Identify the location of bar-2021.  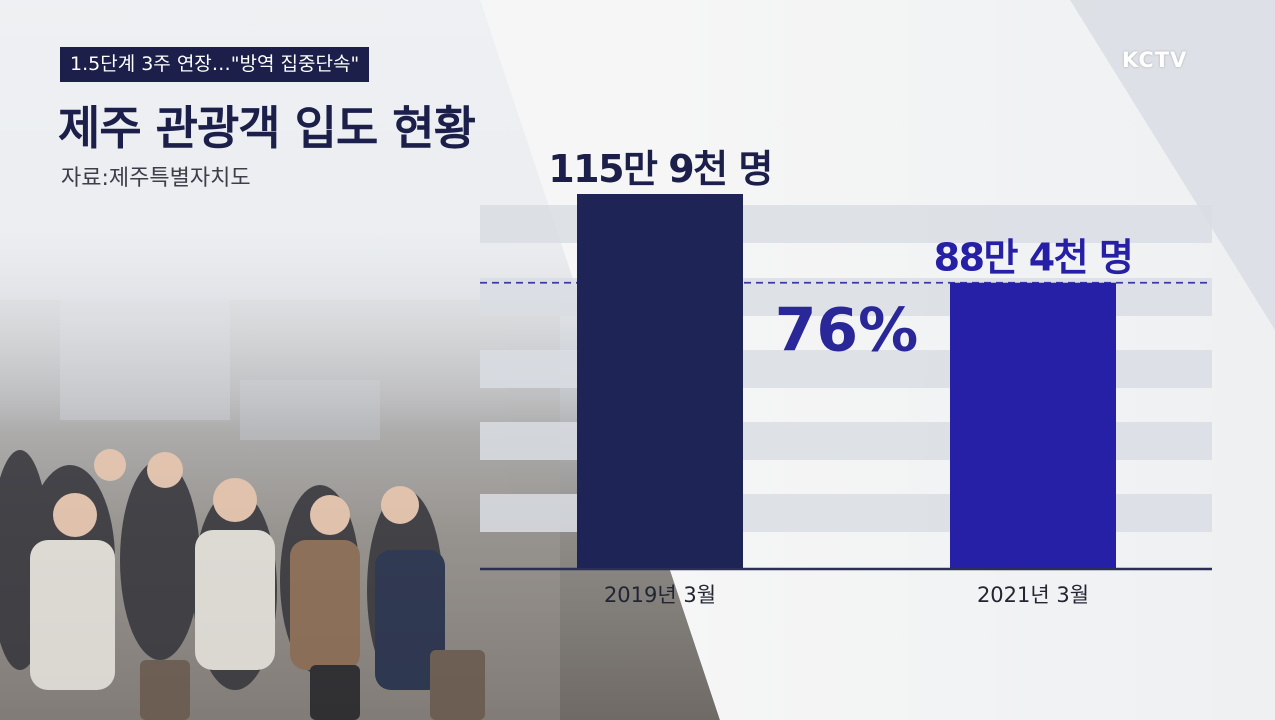
(1033, 425).